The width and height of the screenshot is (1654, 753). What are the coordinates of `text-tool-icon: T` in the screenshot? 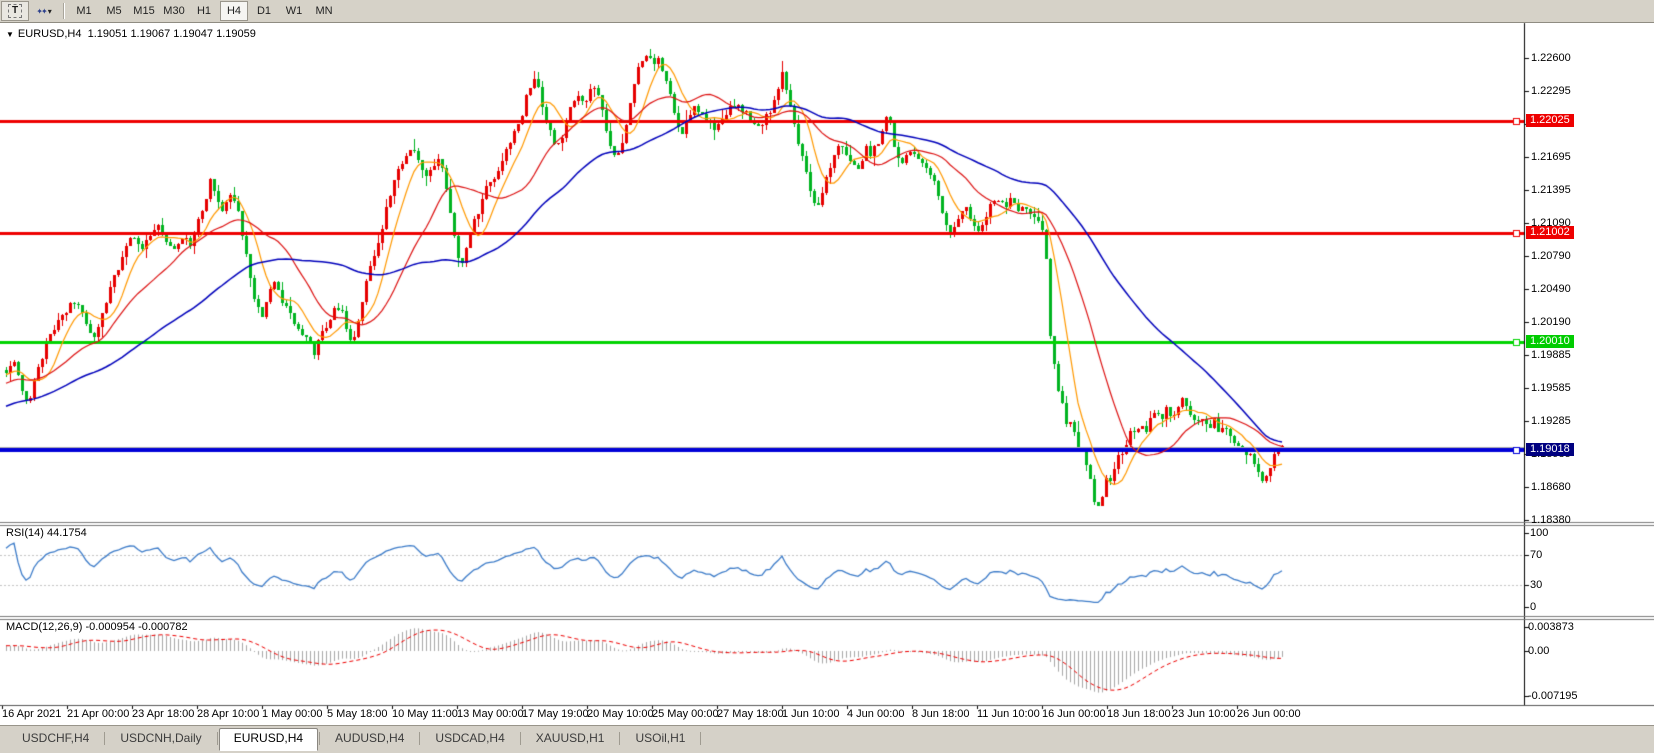 It's located at (15, 11).